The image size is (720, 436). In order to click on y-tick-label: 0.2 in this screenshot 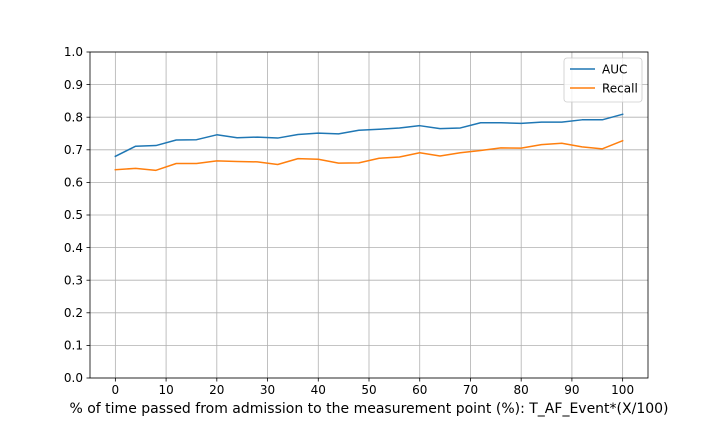, I will do `click(73, 313)`.